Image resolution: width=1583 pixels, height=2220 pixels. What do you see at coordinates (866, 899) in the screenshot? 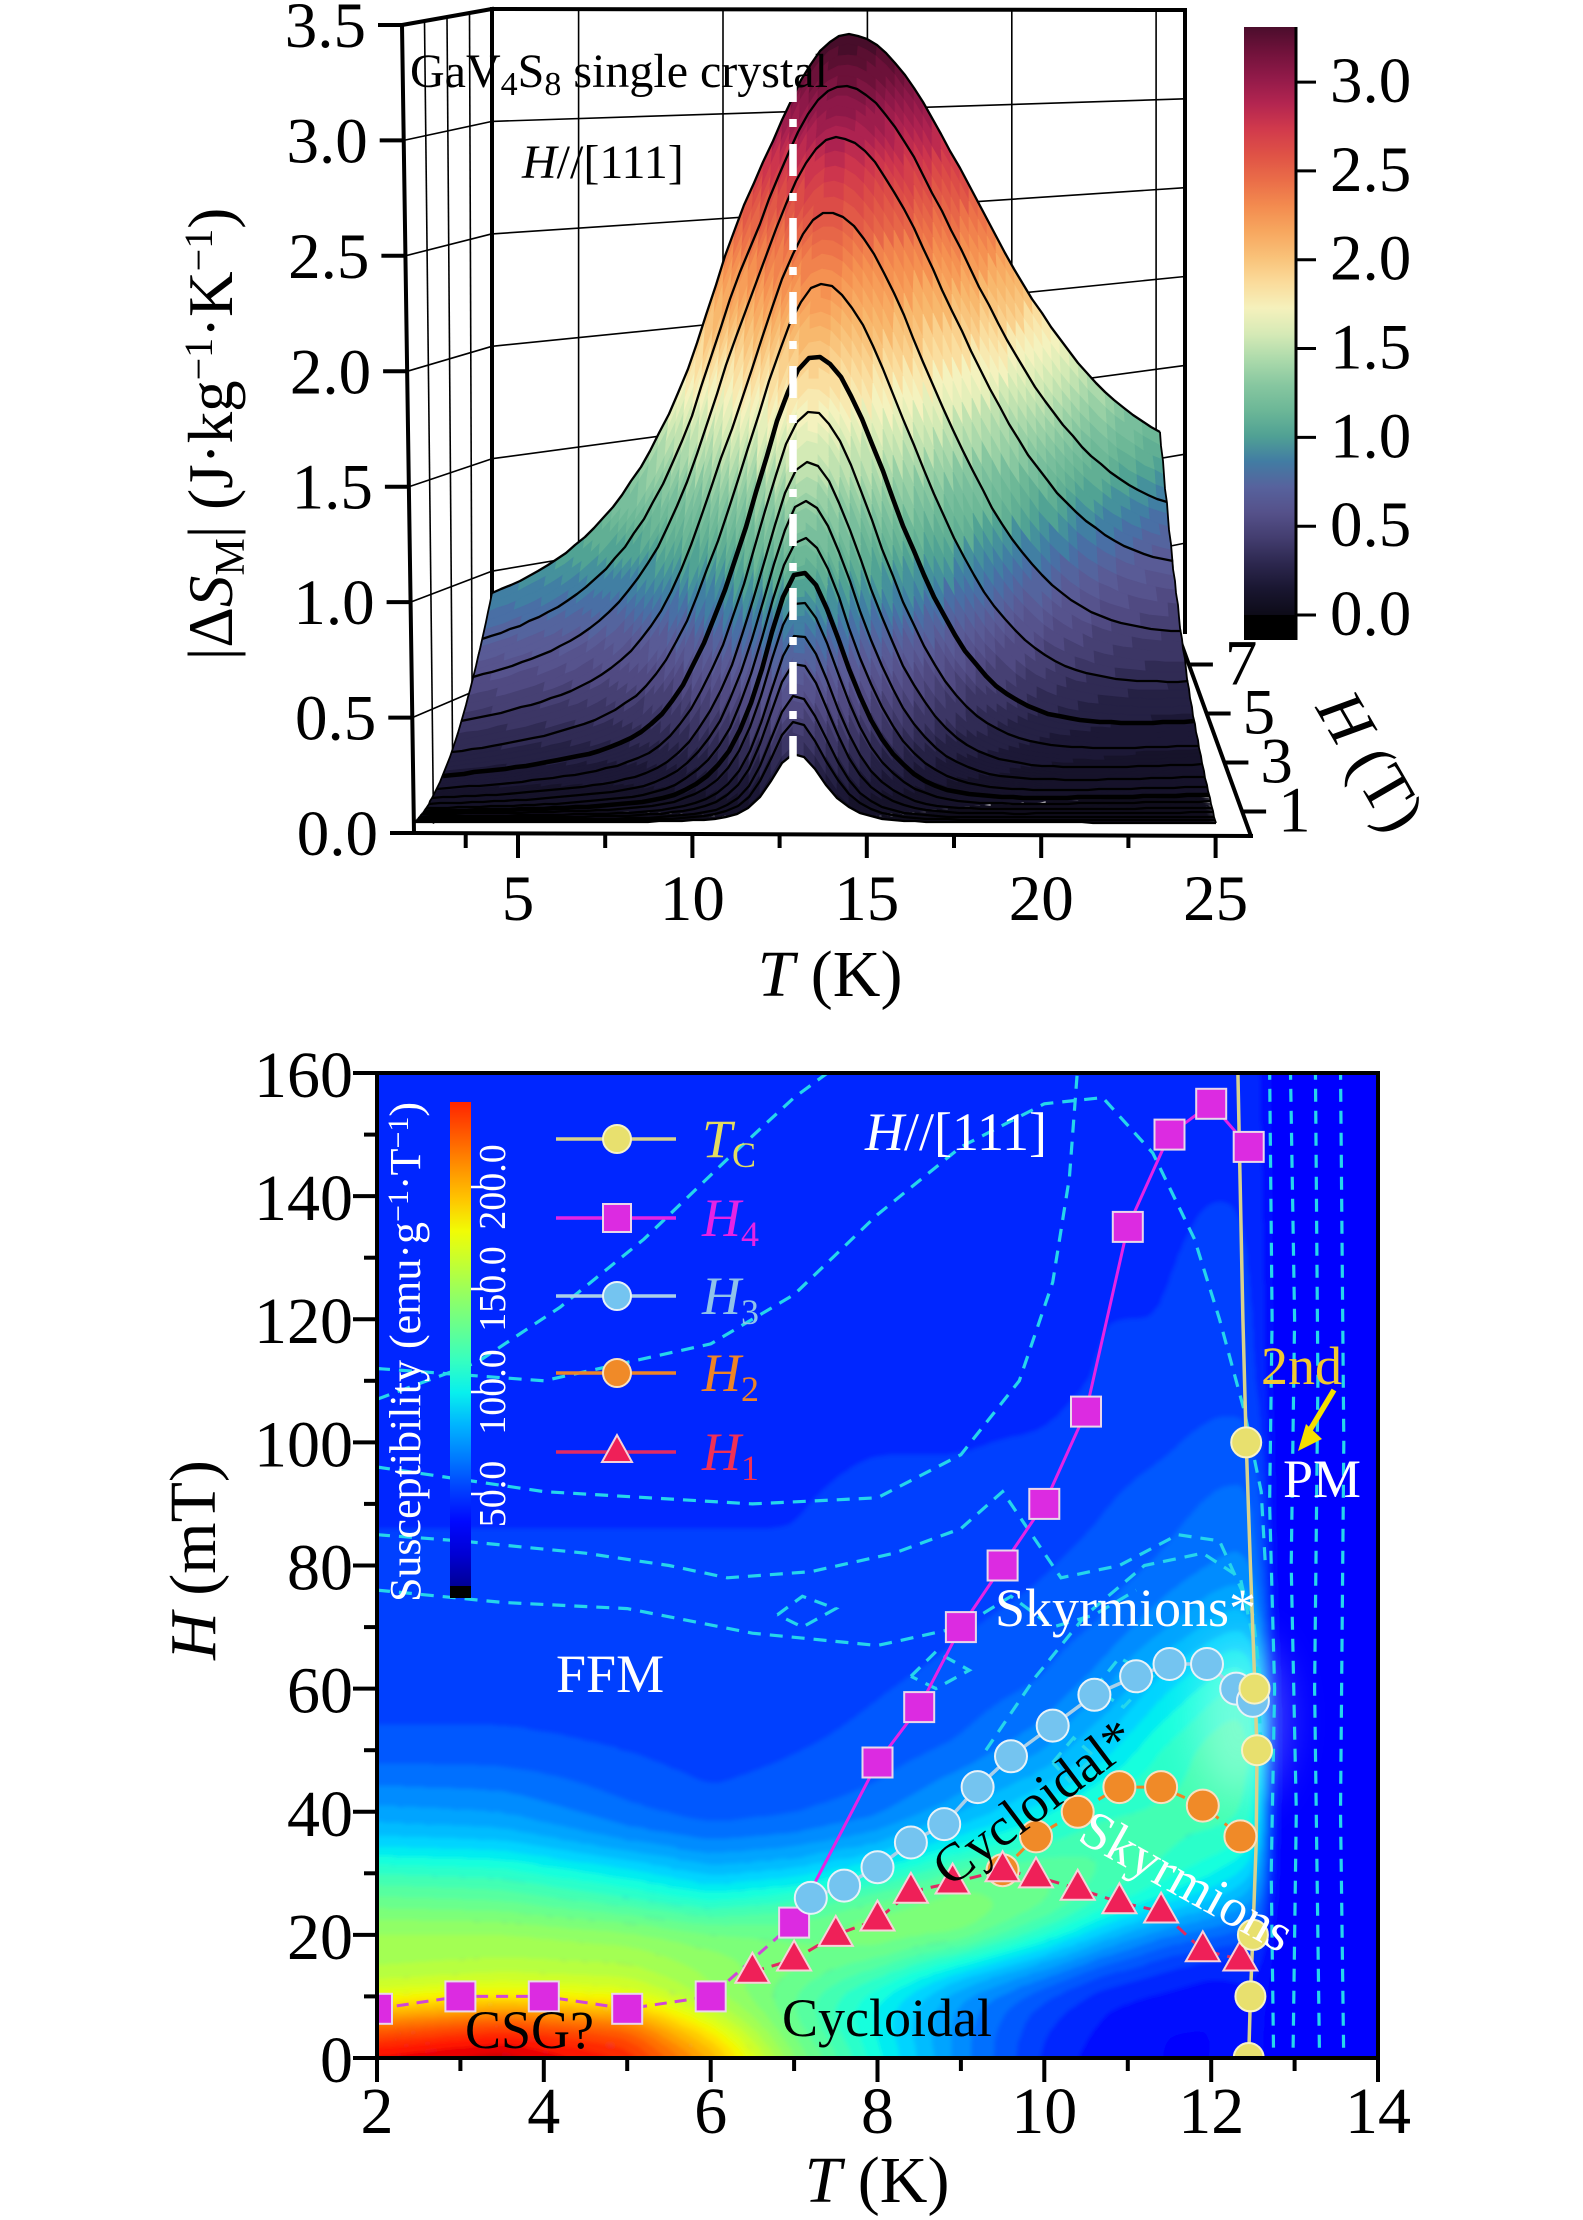
I see `svg-text: 15` at bounding box center [866, 899].